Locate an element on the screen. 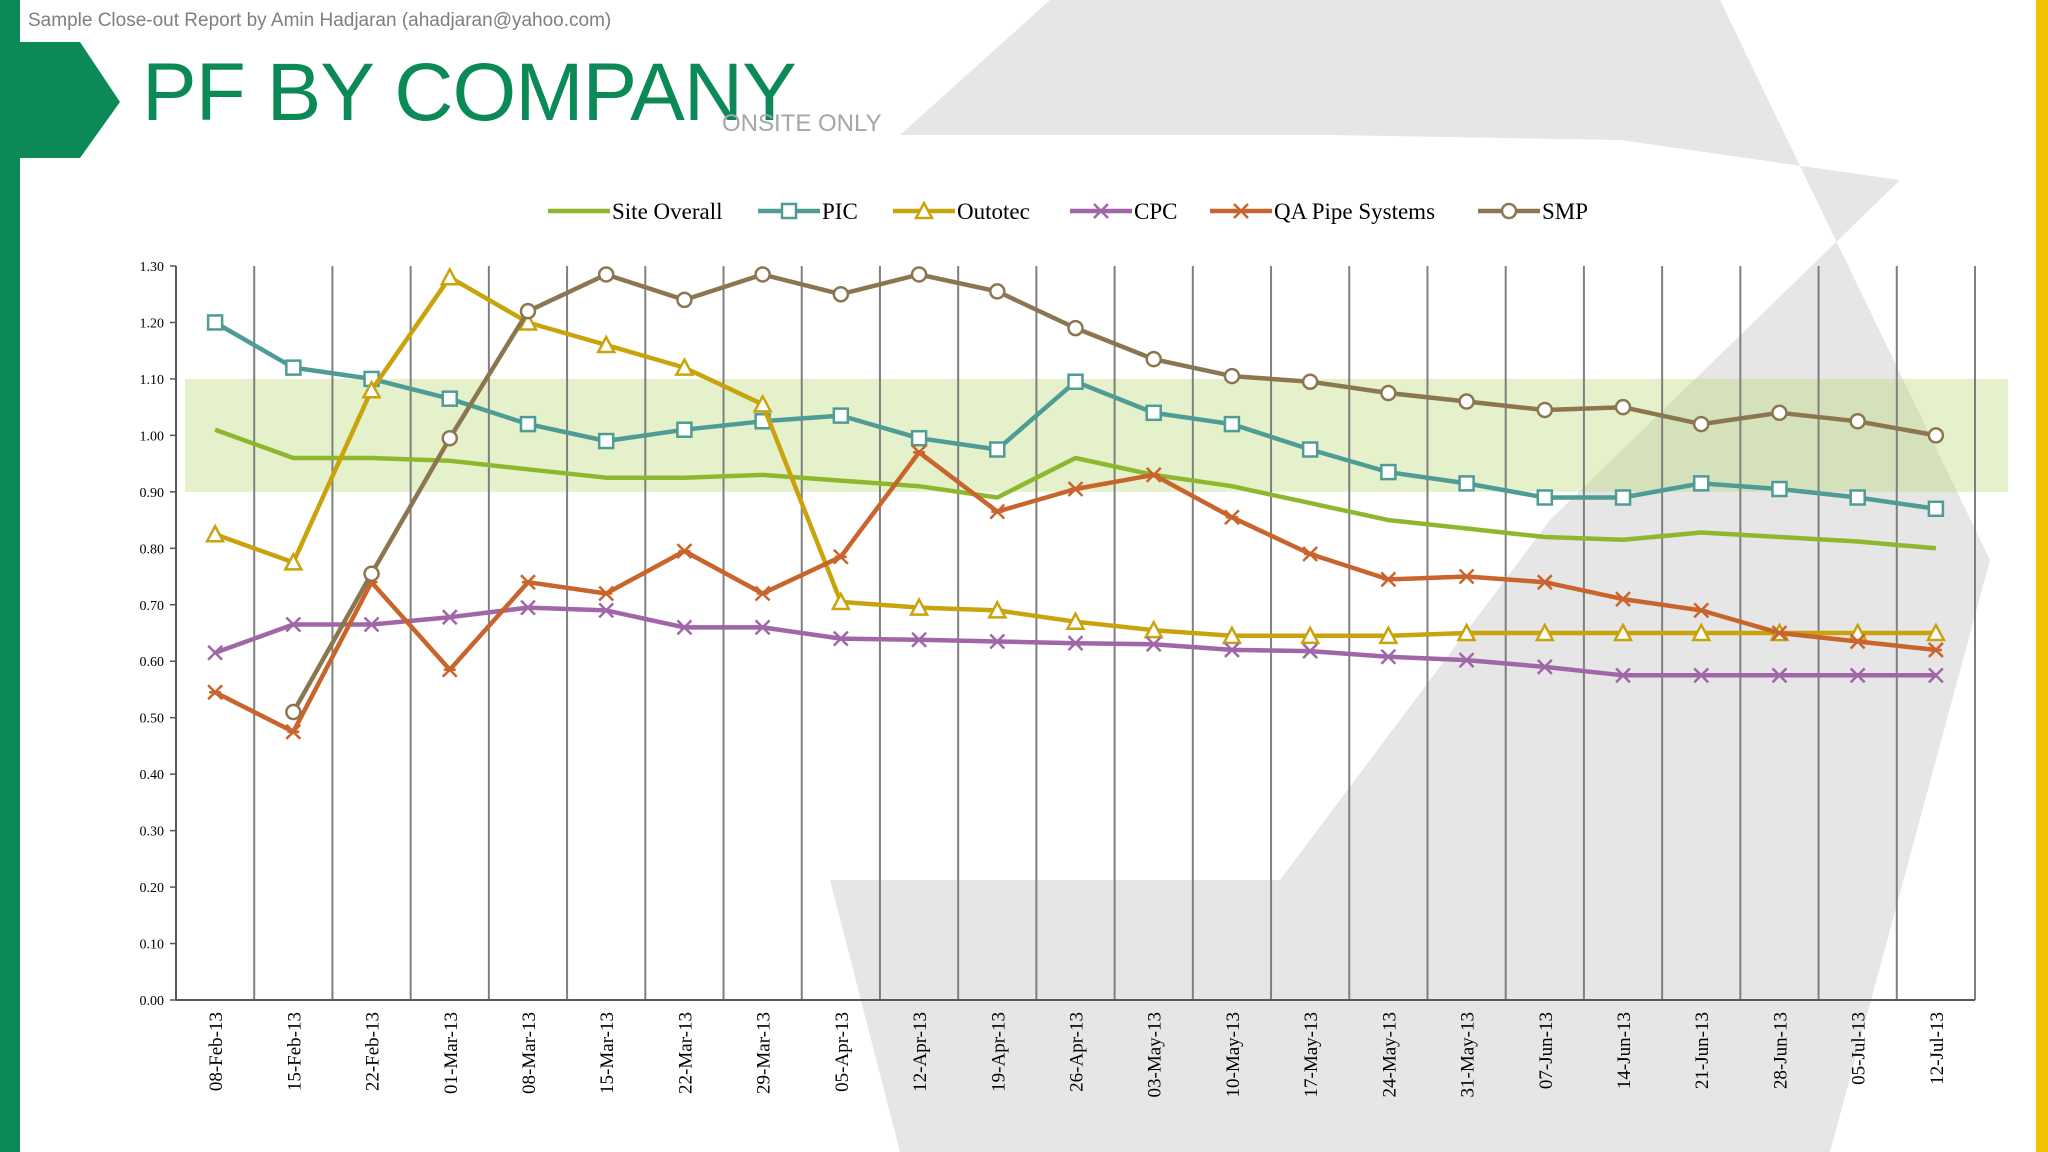  x-tick-label: 22-Feb-13 is located at coordinates (373, 1051).